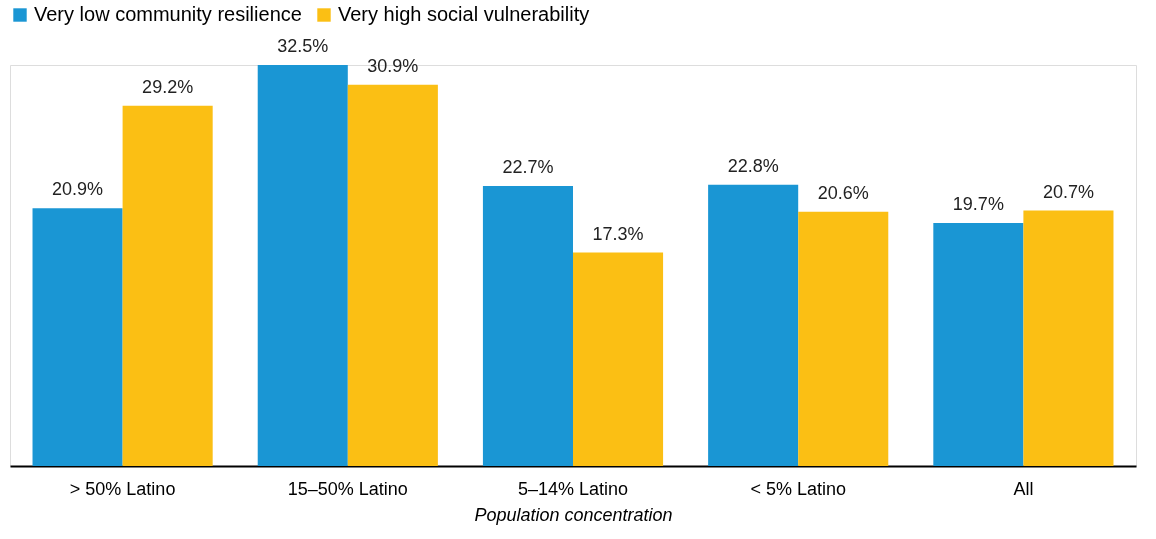 Image resolution: width=1156 pixels, height=539 pixels. I want to click on data-label: 20.6%, so click(843, 192).